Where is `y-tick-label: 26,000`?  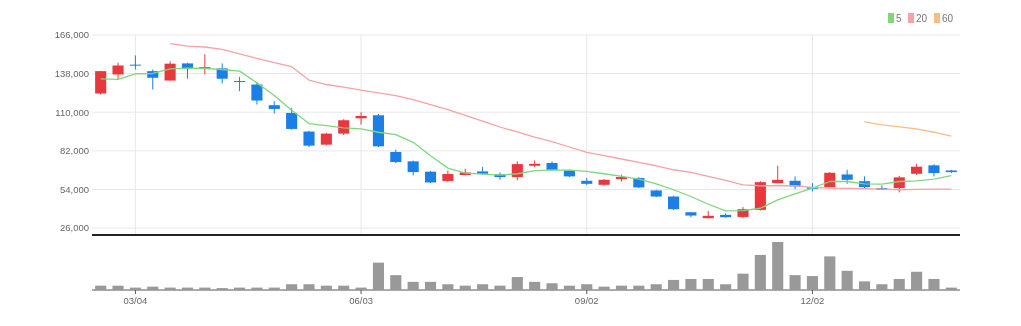 y-tick-label: 26,000 is located at coordinates (74, 228).